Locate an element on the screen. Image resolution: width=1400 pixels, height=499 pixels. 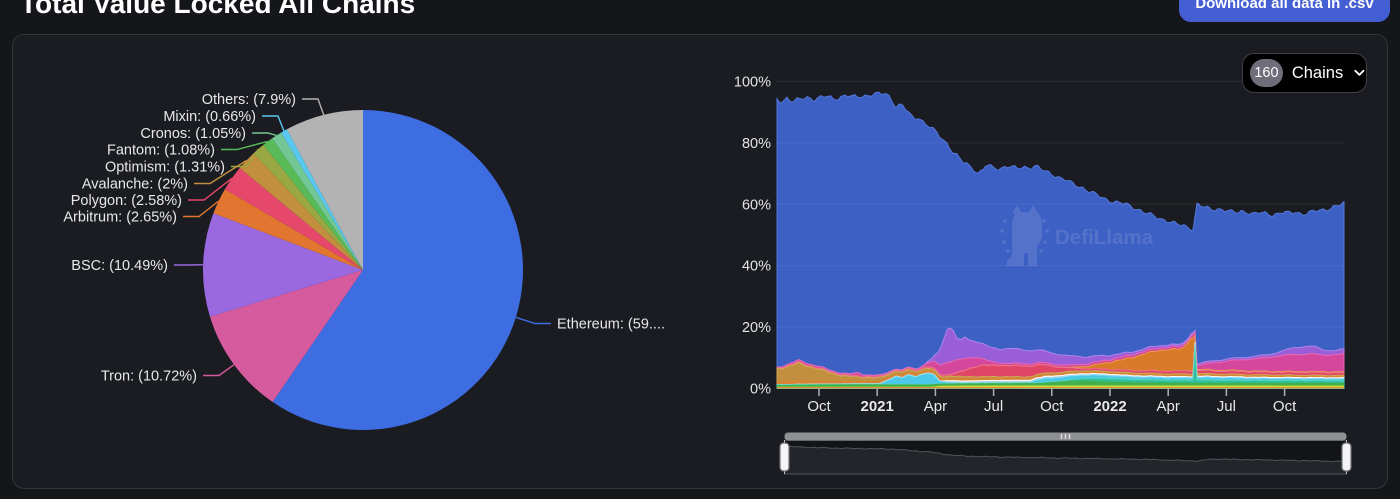
svg-text: Others: (7.9%) is located at coordinates (249, 100).